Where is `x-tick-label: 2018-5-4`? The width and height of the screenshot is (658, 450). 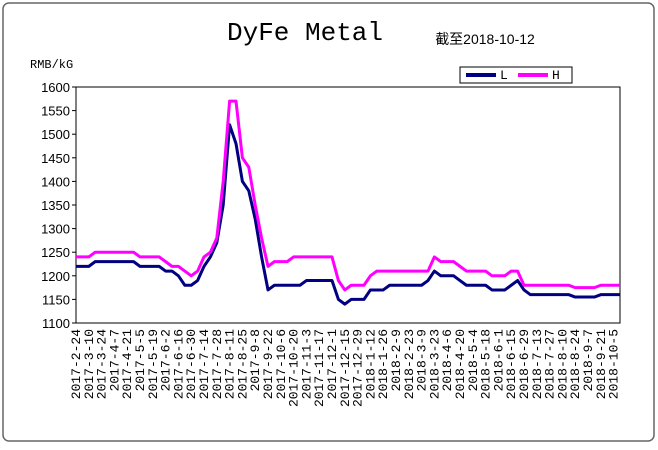
x-tick-label: 2018-5-4 is located at coordinates (473, 360).